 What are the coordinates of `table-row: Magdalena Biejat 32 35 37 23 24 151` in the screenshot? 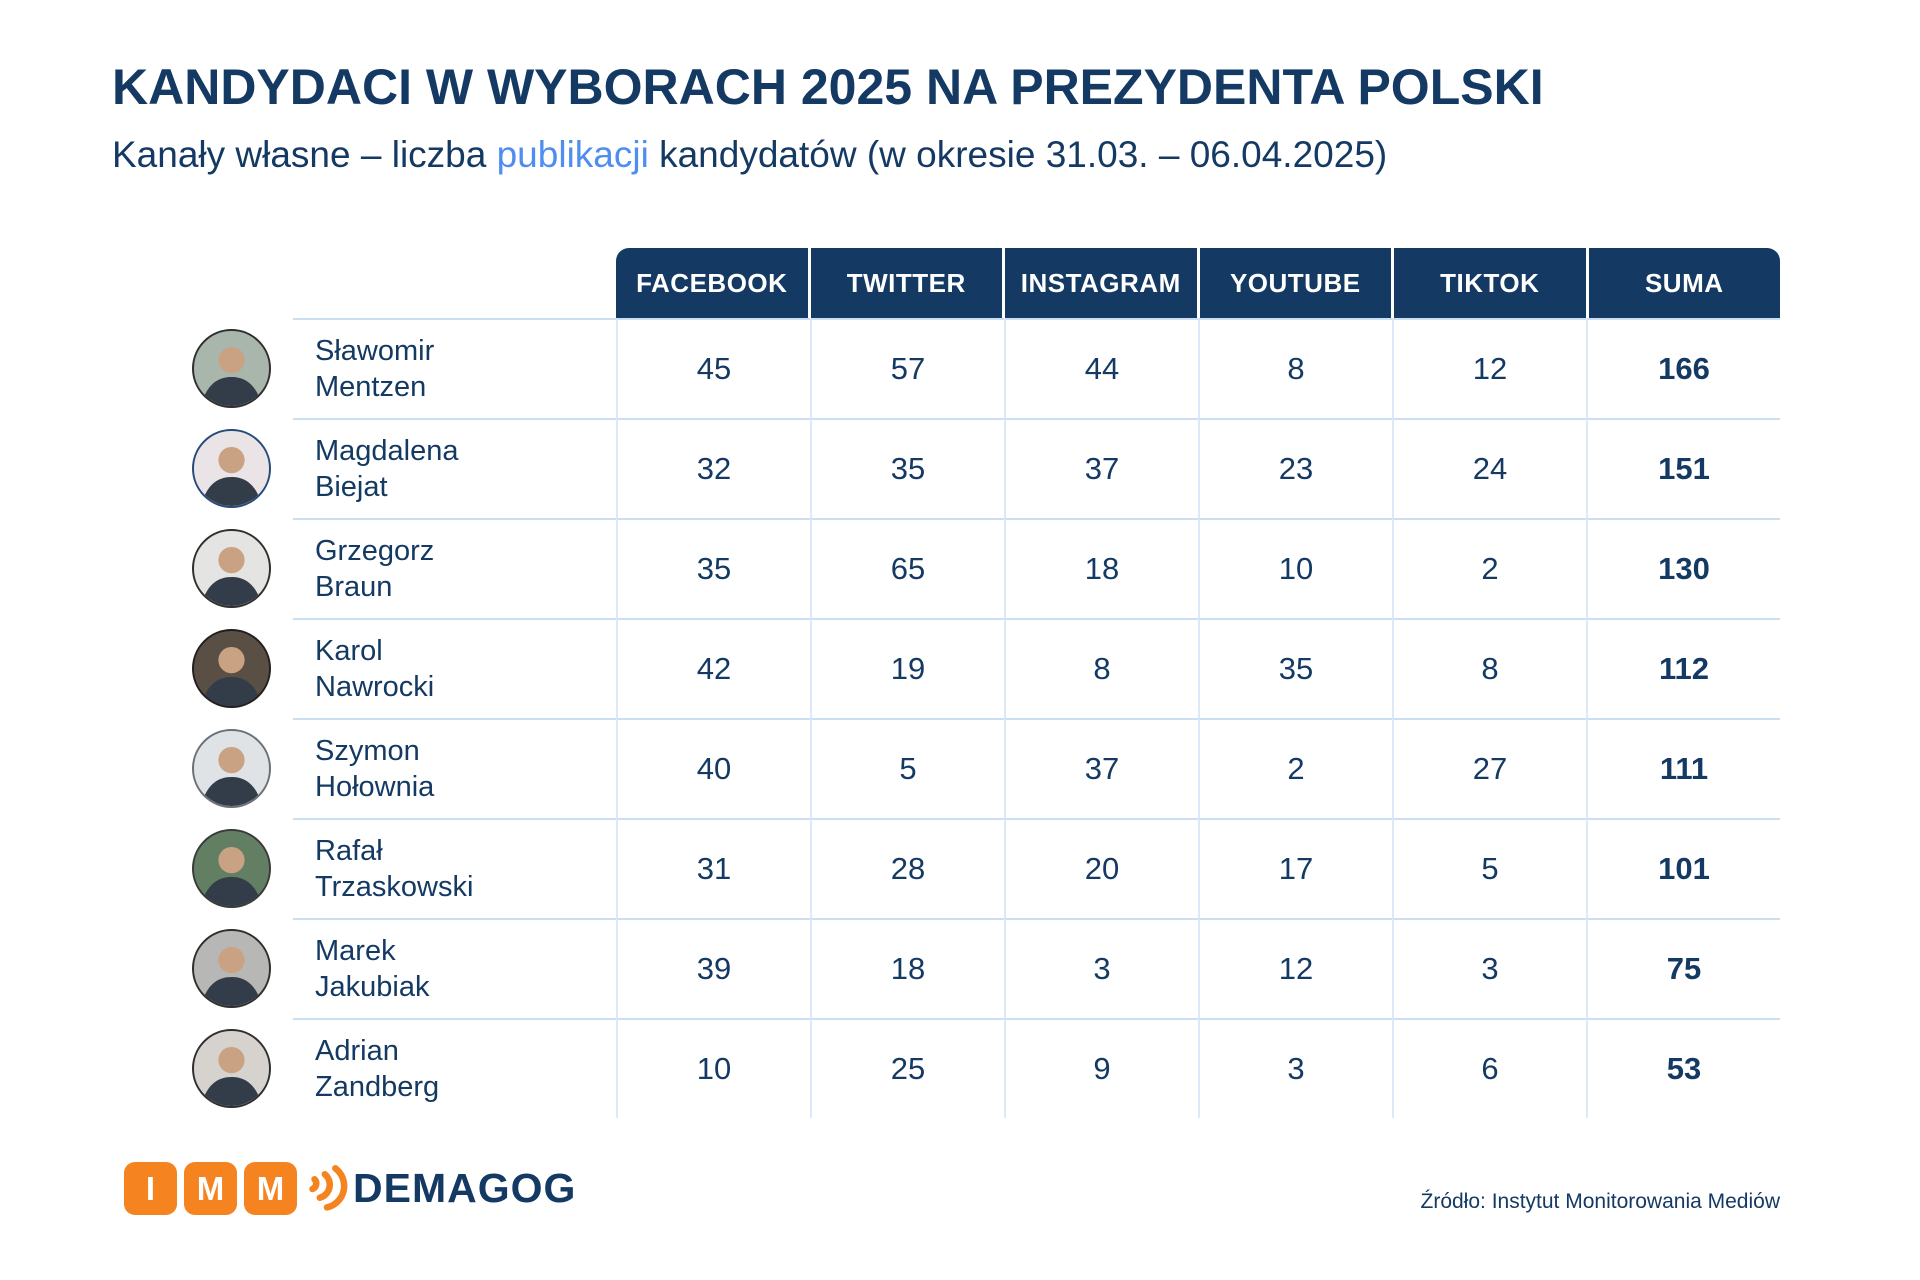 It's located at (986, 468).